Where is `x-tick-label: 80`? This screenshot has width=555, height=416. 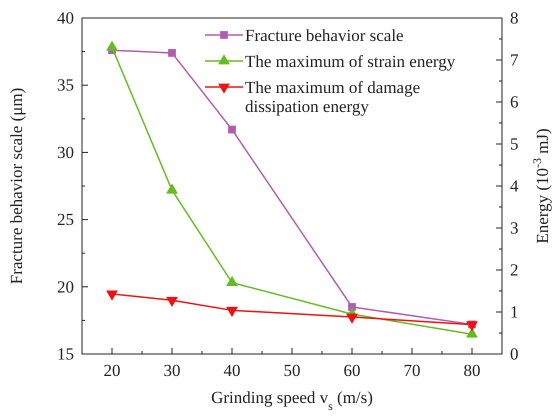
x-tick-label: 80 is located at coordinates (472, 370).